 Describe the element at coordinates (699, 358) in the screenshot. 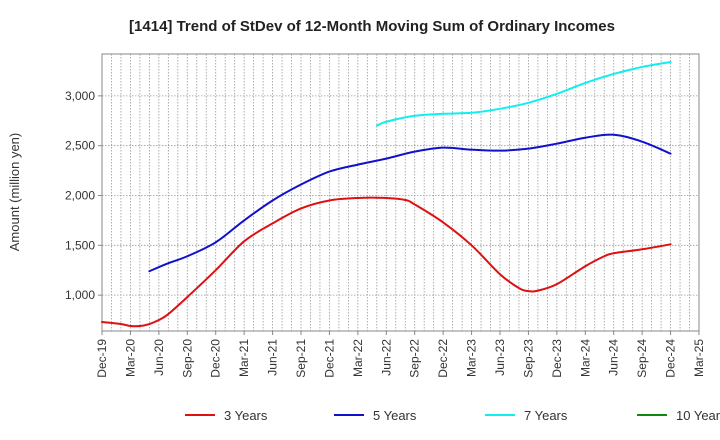

I see `x-tick-label: Mar-25` at that location.